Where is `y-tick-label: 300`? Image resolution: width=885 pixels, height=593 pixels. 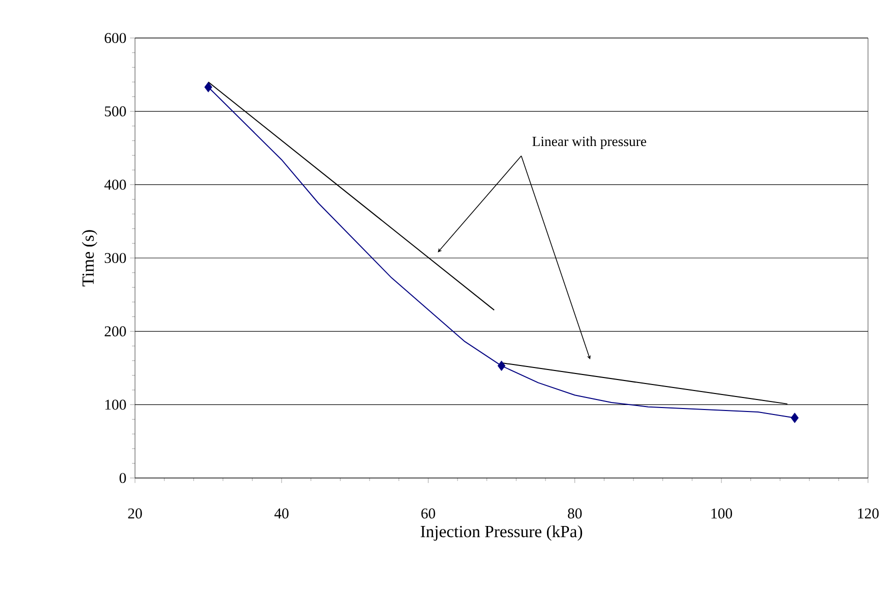 y-tick-label: 300 is located at coordinates (115, 258).